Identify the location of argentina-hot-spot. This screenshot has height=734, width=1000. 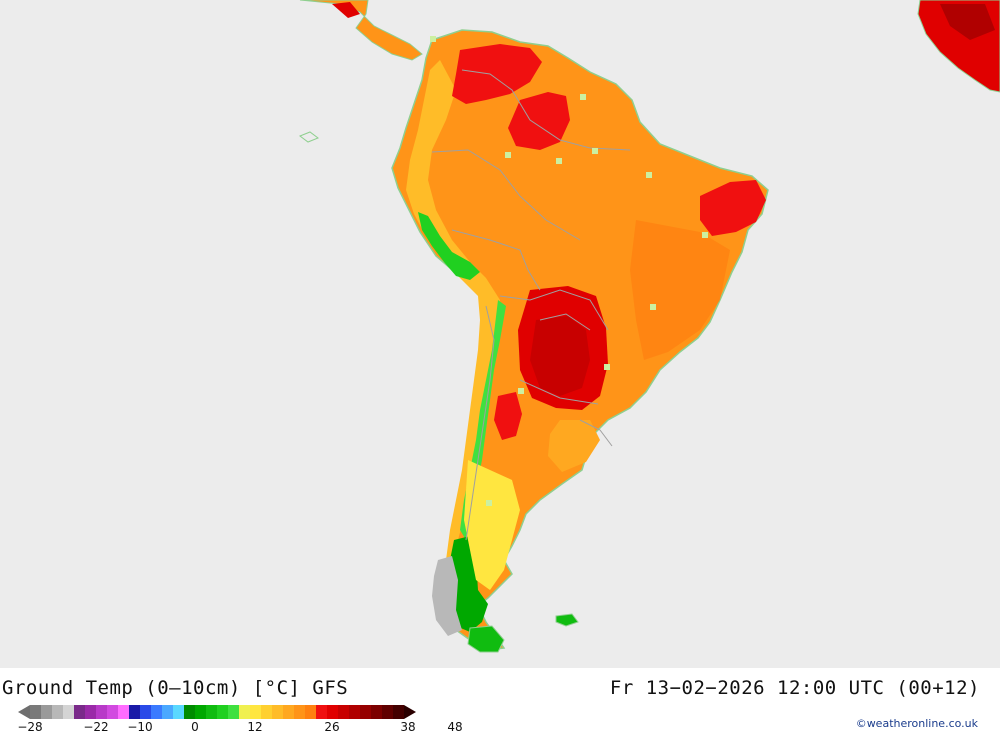
(508, 416).